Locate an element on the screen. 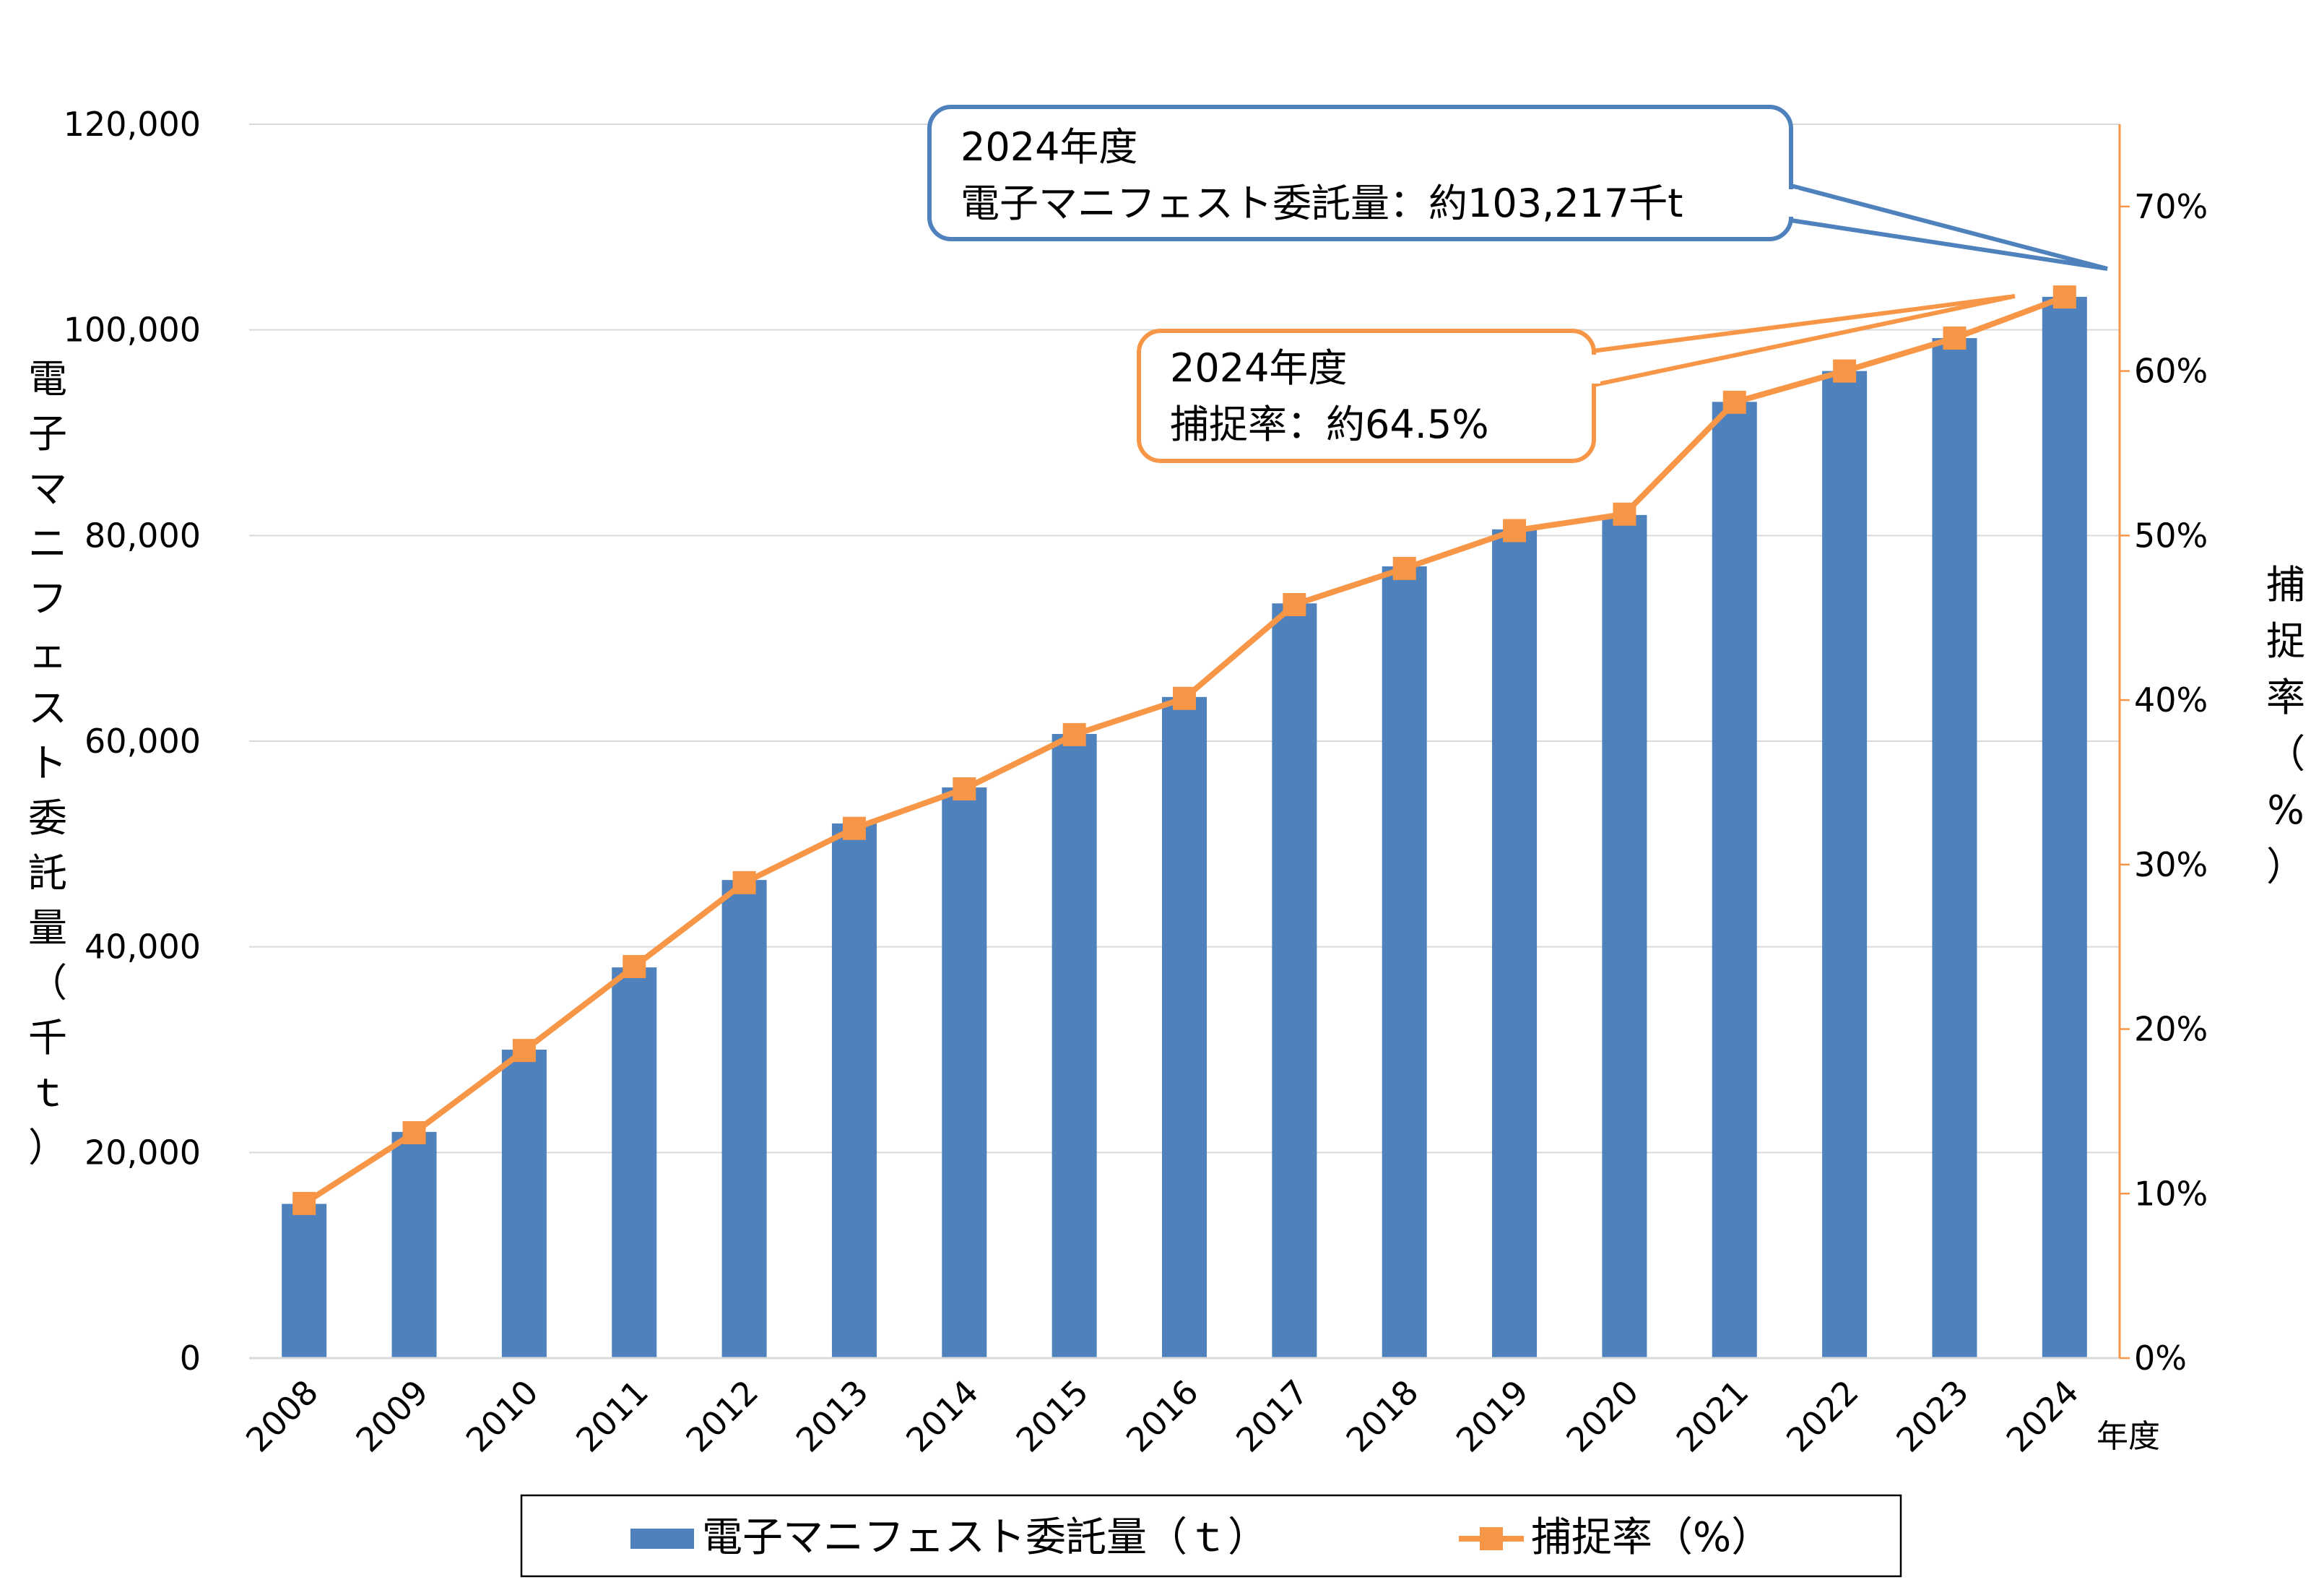 The width and height of the screenshot is (2324, 1590). x-tick-label: 2022 is located at coordinates (1822, 1417).